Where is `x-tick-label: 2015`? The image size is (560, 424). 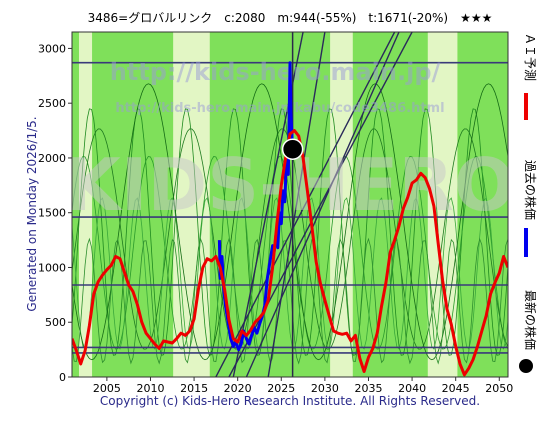
x-tick-label: 2015 is located at coordinates (194, 388).